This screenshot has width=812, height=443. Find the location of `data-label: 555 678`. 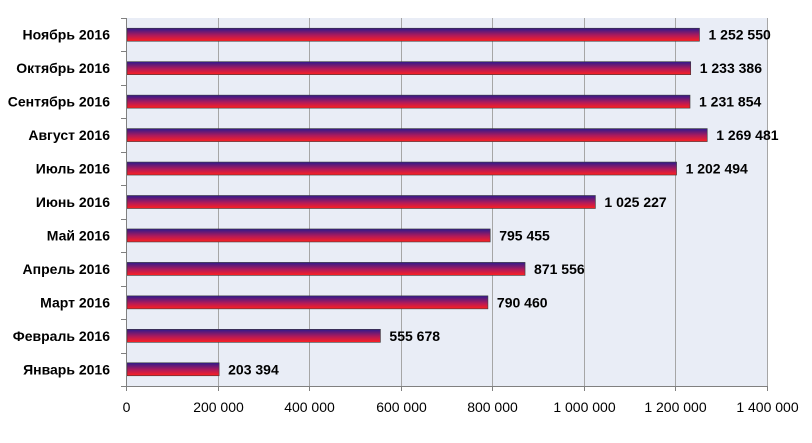

data-label: 555 678 is located at coordinates (414, 336).